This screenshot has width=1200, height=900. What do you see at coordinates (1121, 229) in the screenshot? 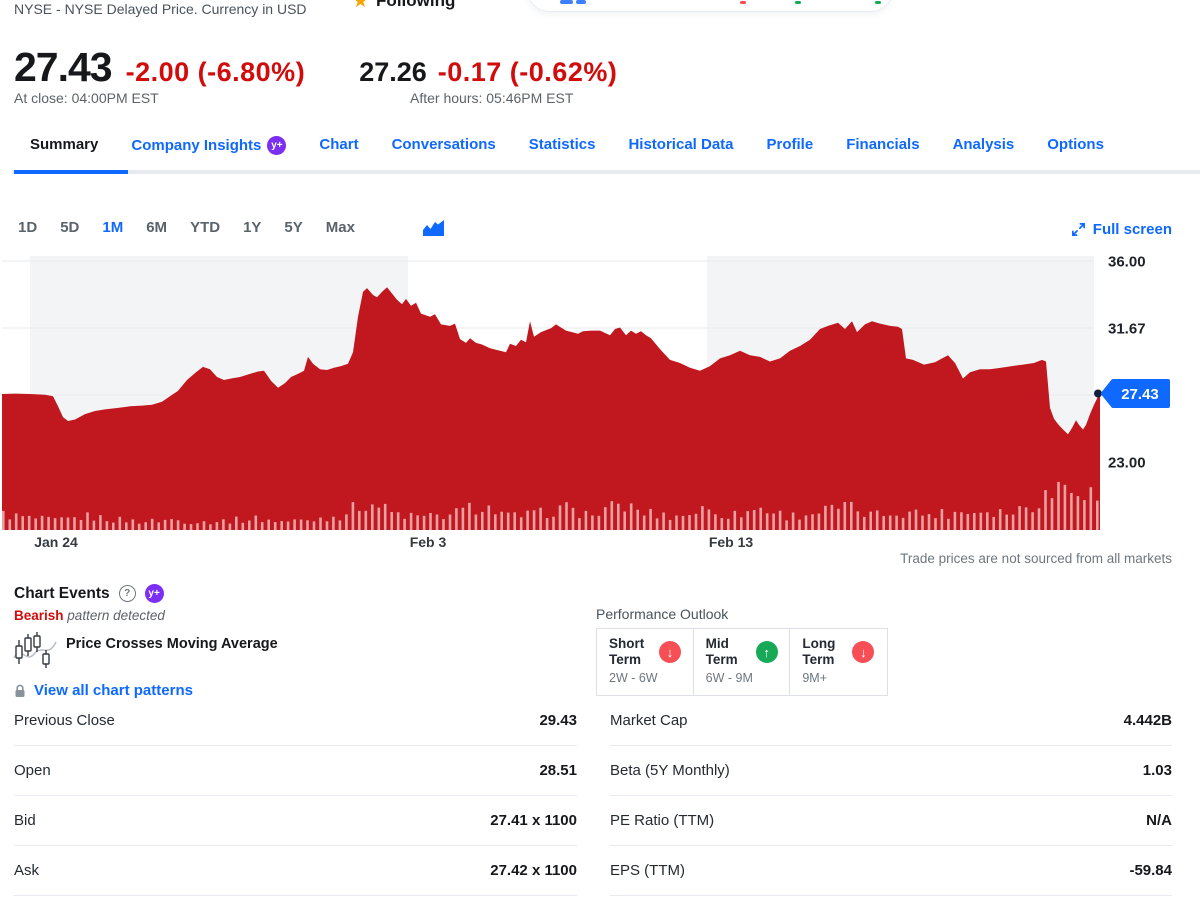
I see `fullscreen-button: Full screen` at bounding box center [1121, 229].